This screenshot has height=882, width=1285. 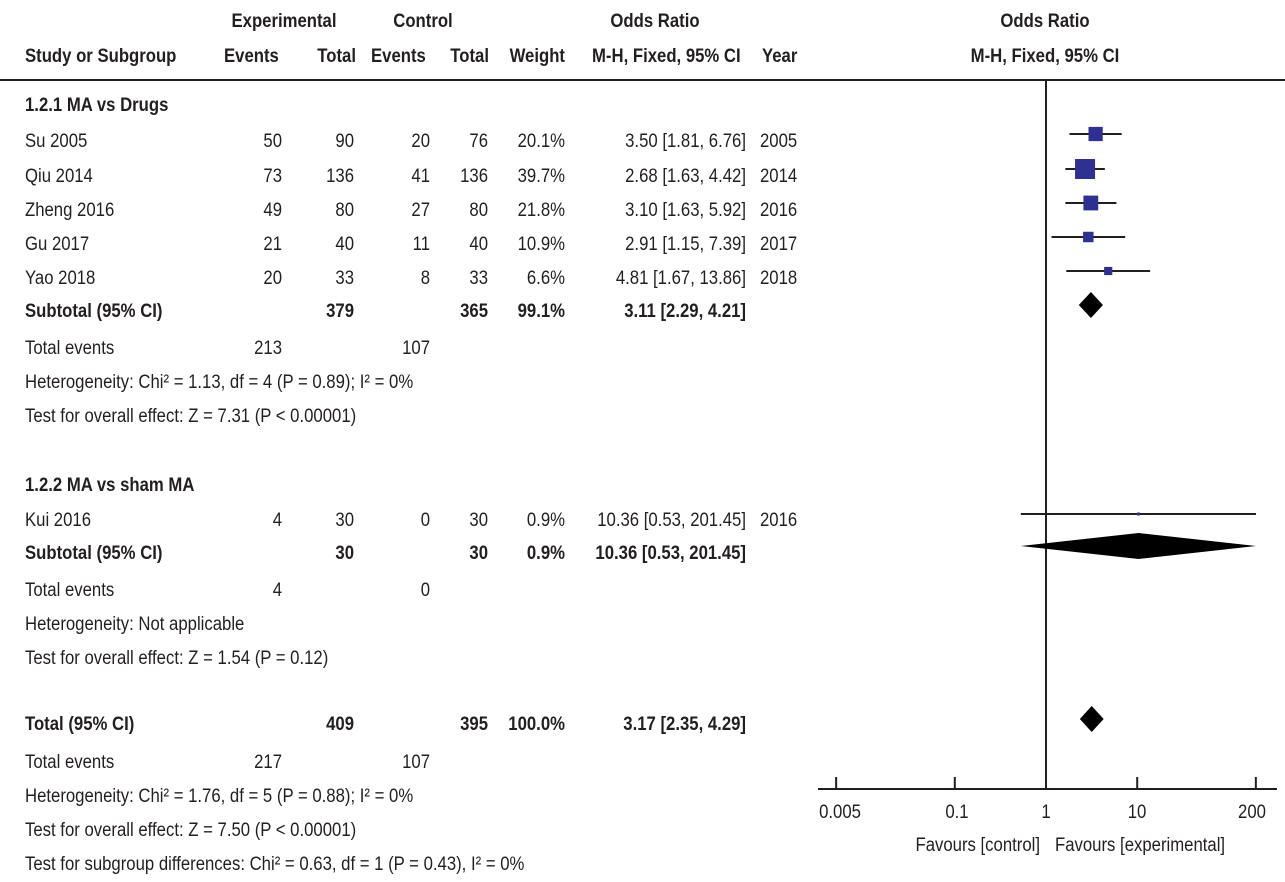 I want to click on exp-events: 73, so click(x=272, y=176).